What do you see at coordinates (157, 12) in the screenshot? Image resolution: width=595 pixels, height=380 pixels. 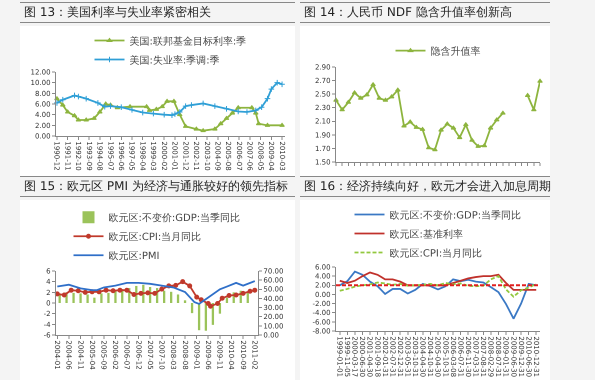 I see `chart-title: 图 13：美国利率与失业率紧密相关` at bounding box center [157, 12].